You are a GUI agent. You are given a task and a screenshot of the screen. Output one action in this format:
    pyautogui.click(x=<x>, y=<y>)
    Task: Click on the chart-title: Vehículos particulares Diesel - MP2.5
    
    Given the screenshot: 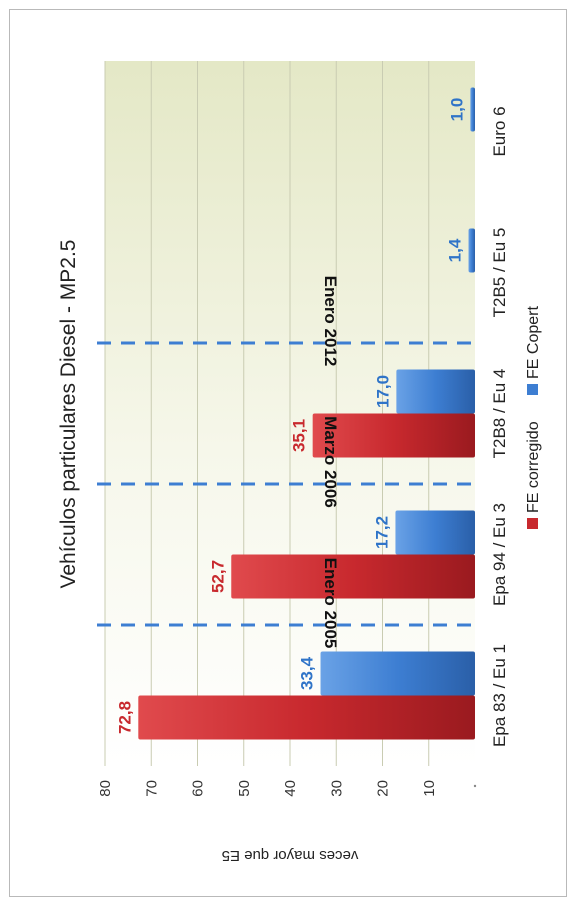 What is the action you would take?
    pyautogui.click(x=68, y=414)
    